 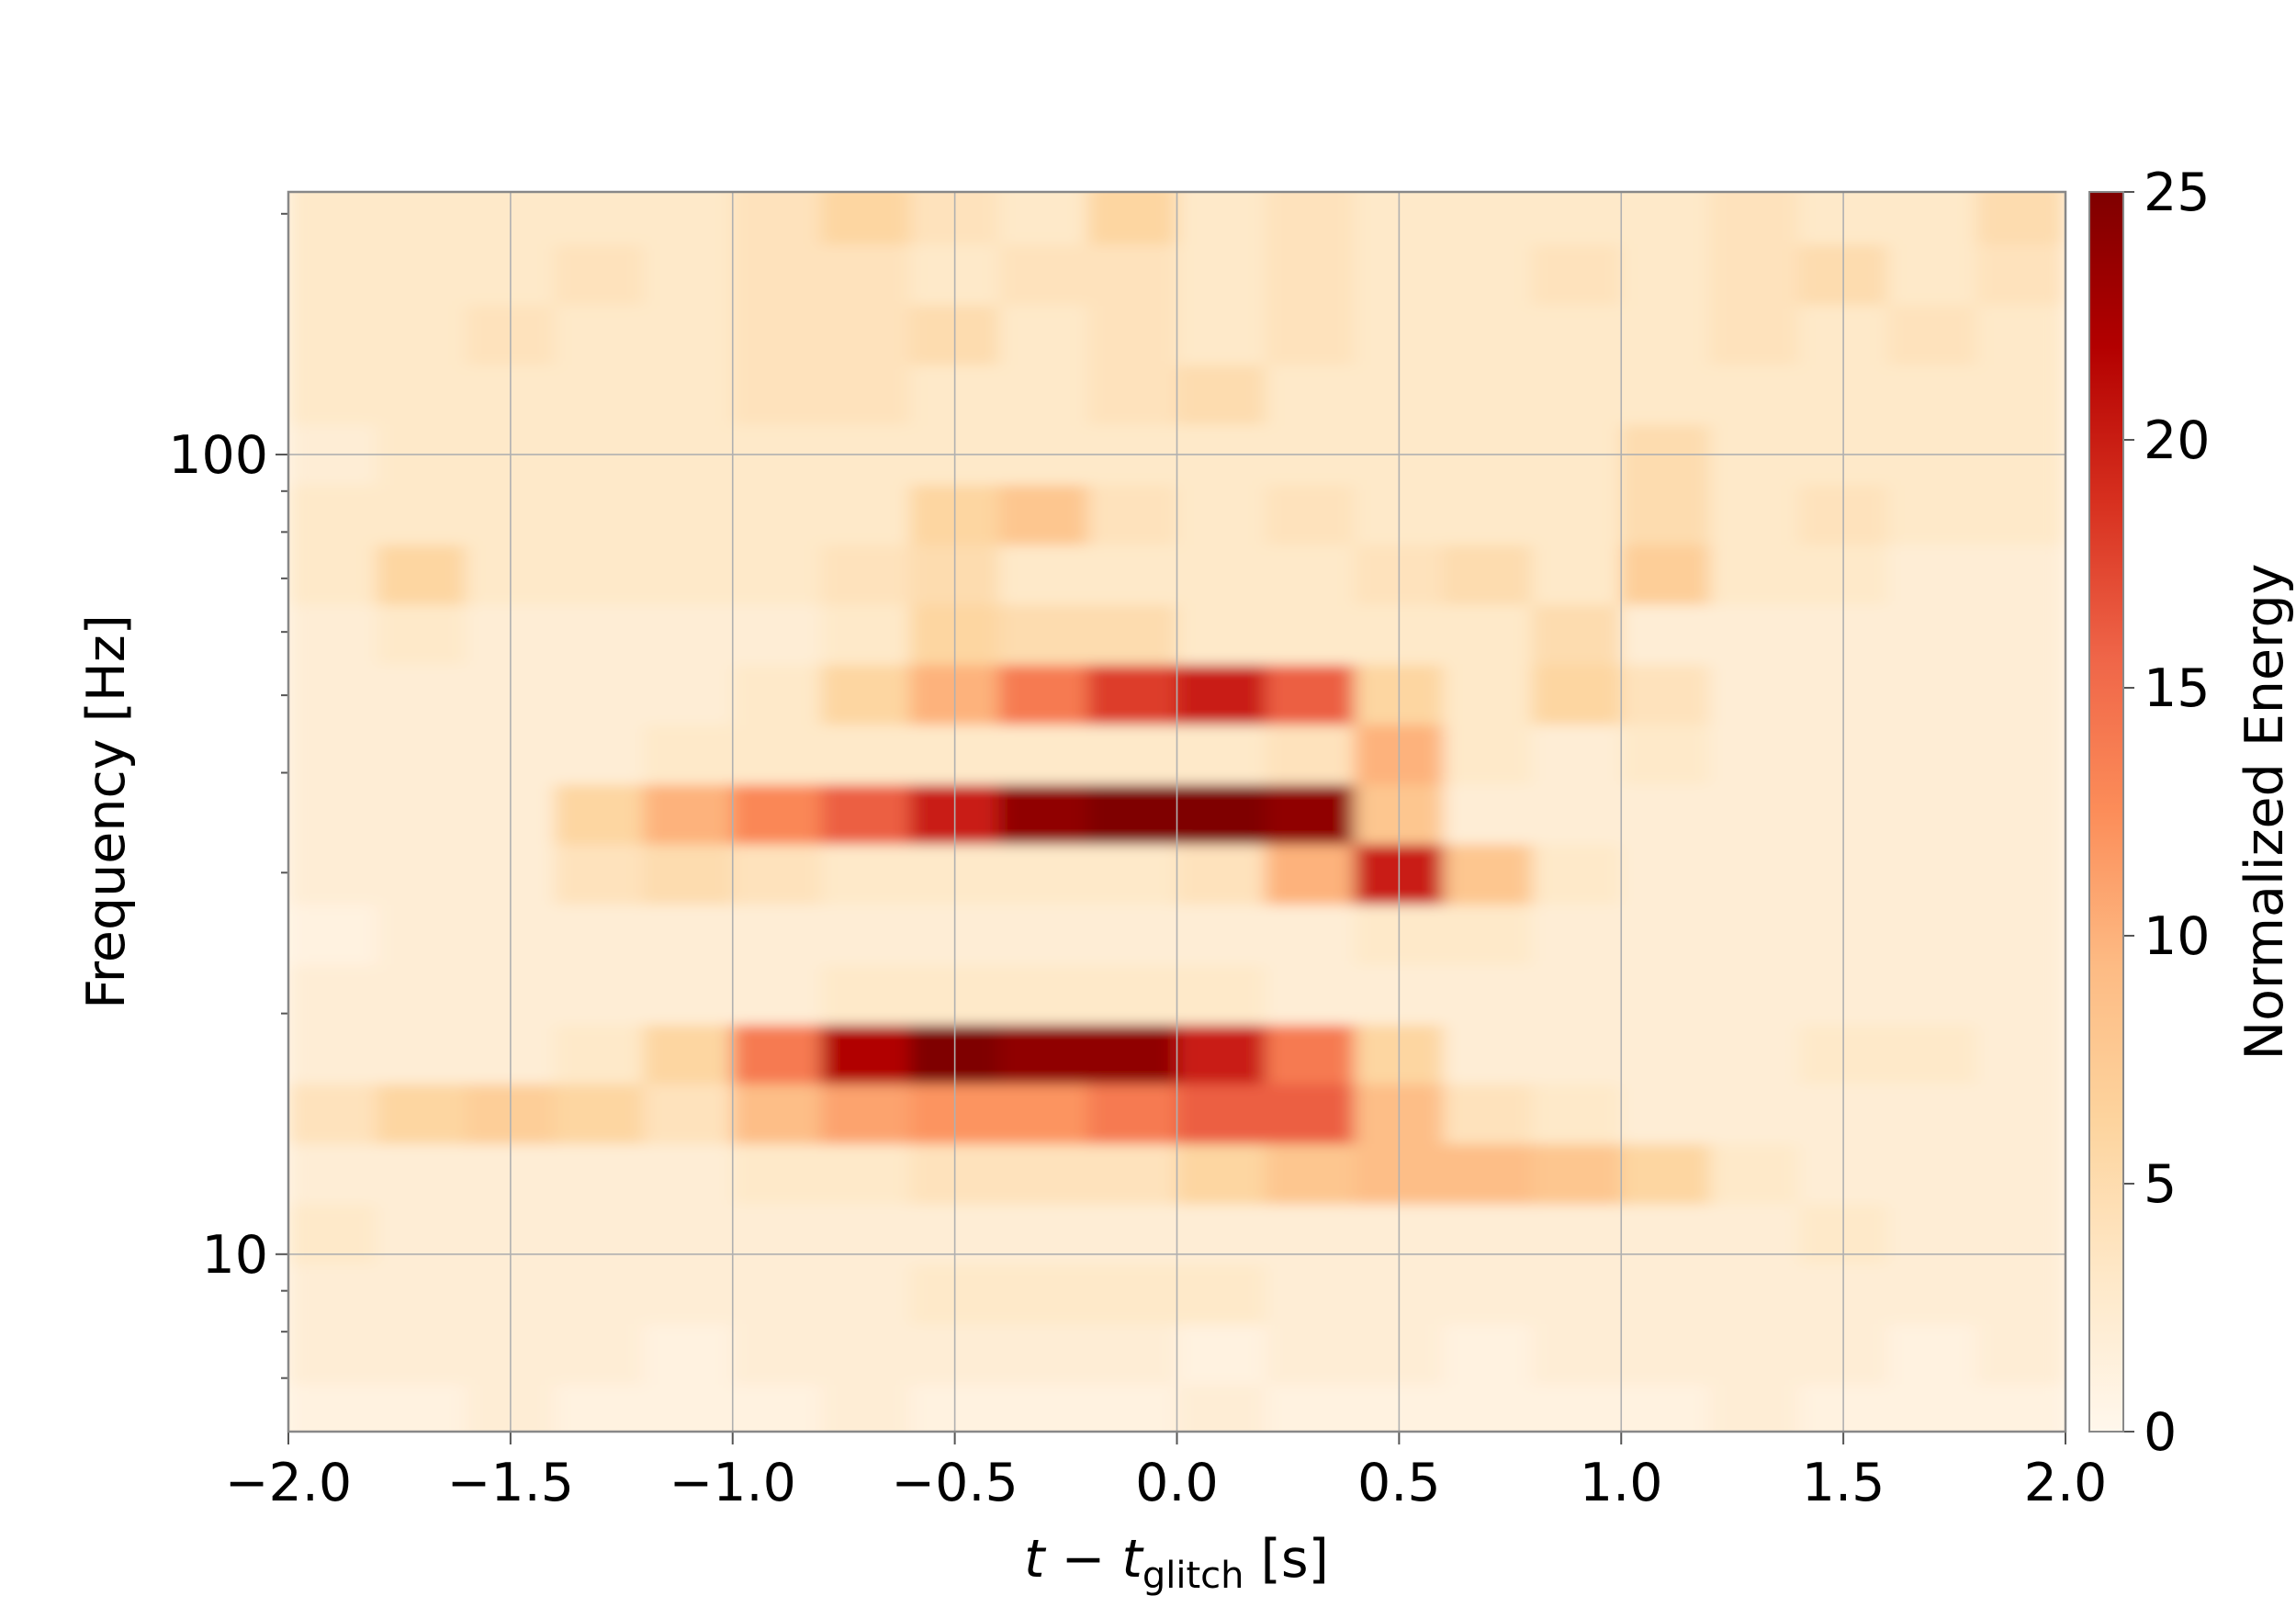 I want to click on colorbar-label: Normalized Energy, so click(x=2264, y=812).